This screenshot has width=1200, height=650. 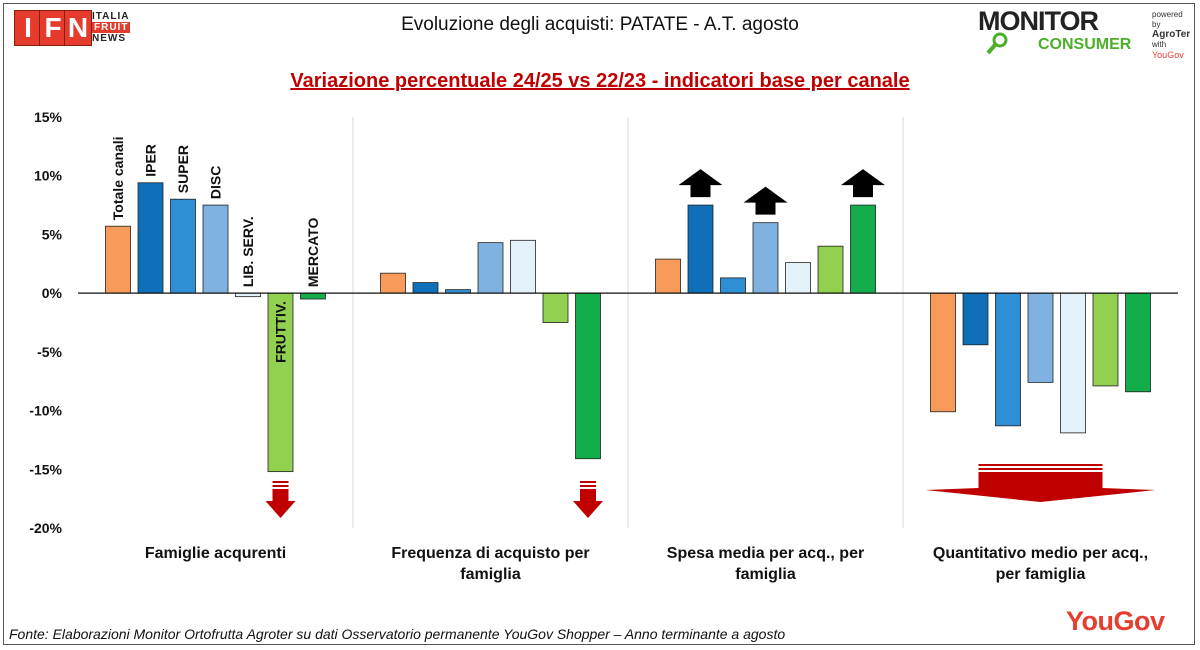 I want to click on magnifier-icon, so click(x=997, y=43).